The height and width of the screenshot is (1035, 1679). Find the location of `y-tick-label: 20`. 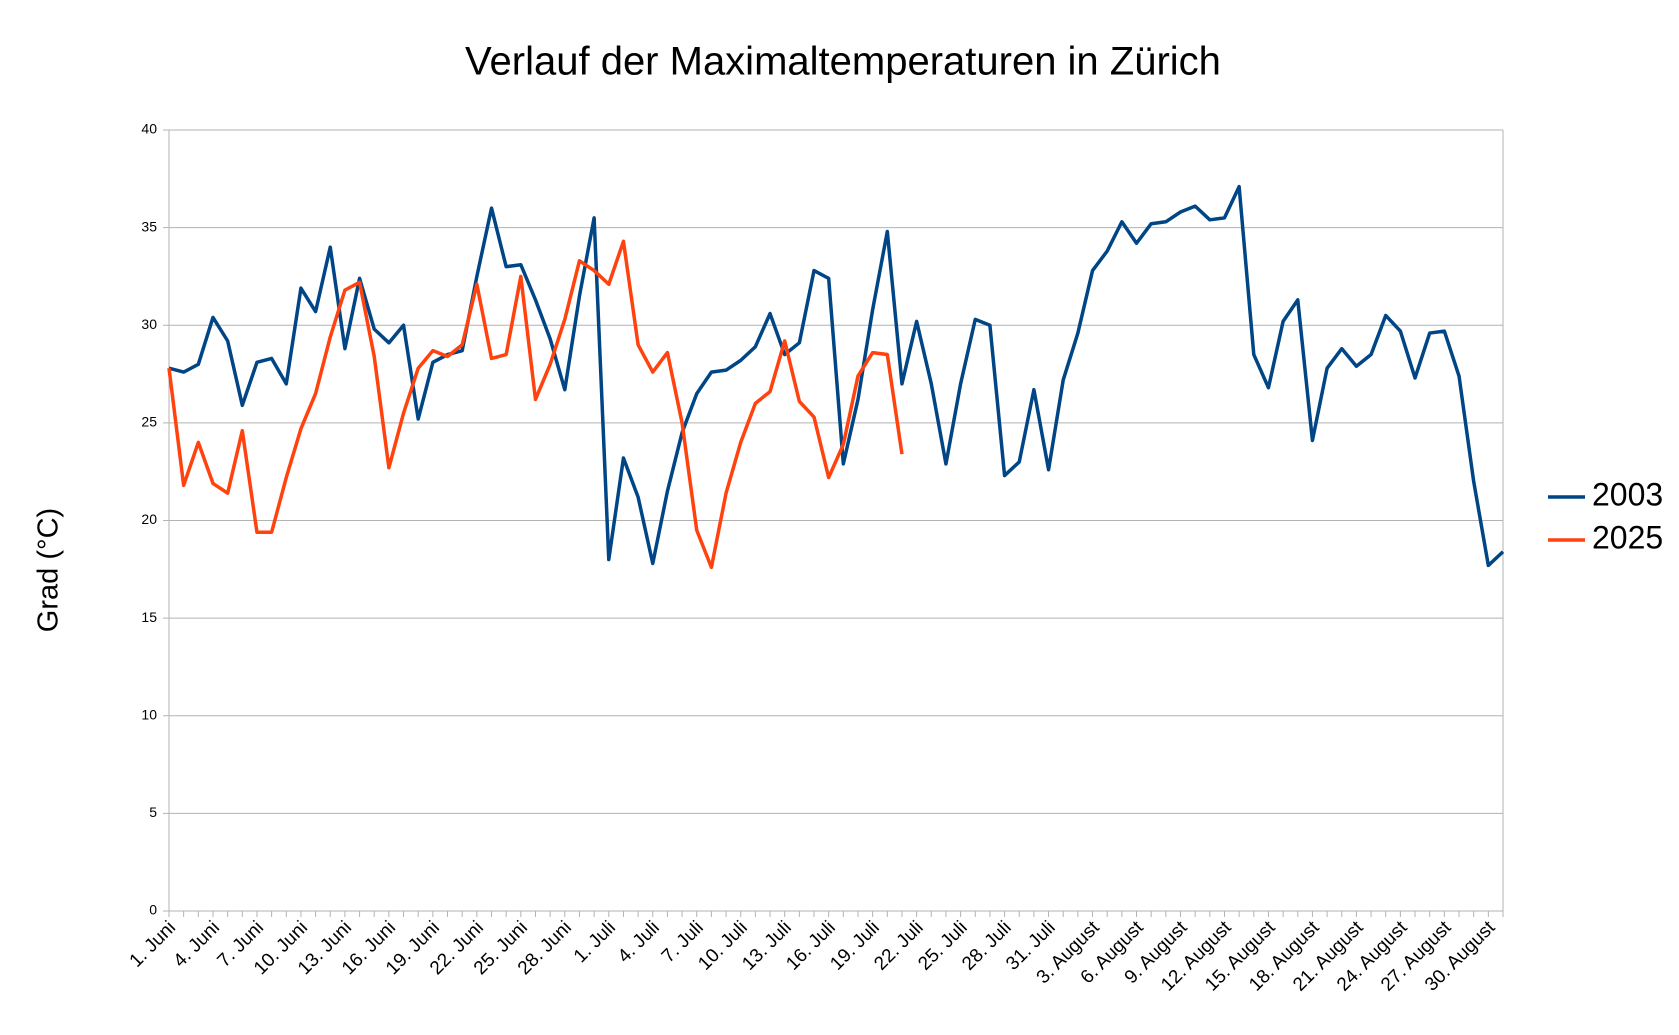

y-tick-label: 20 is located at coordinates (149, 519).